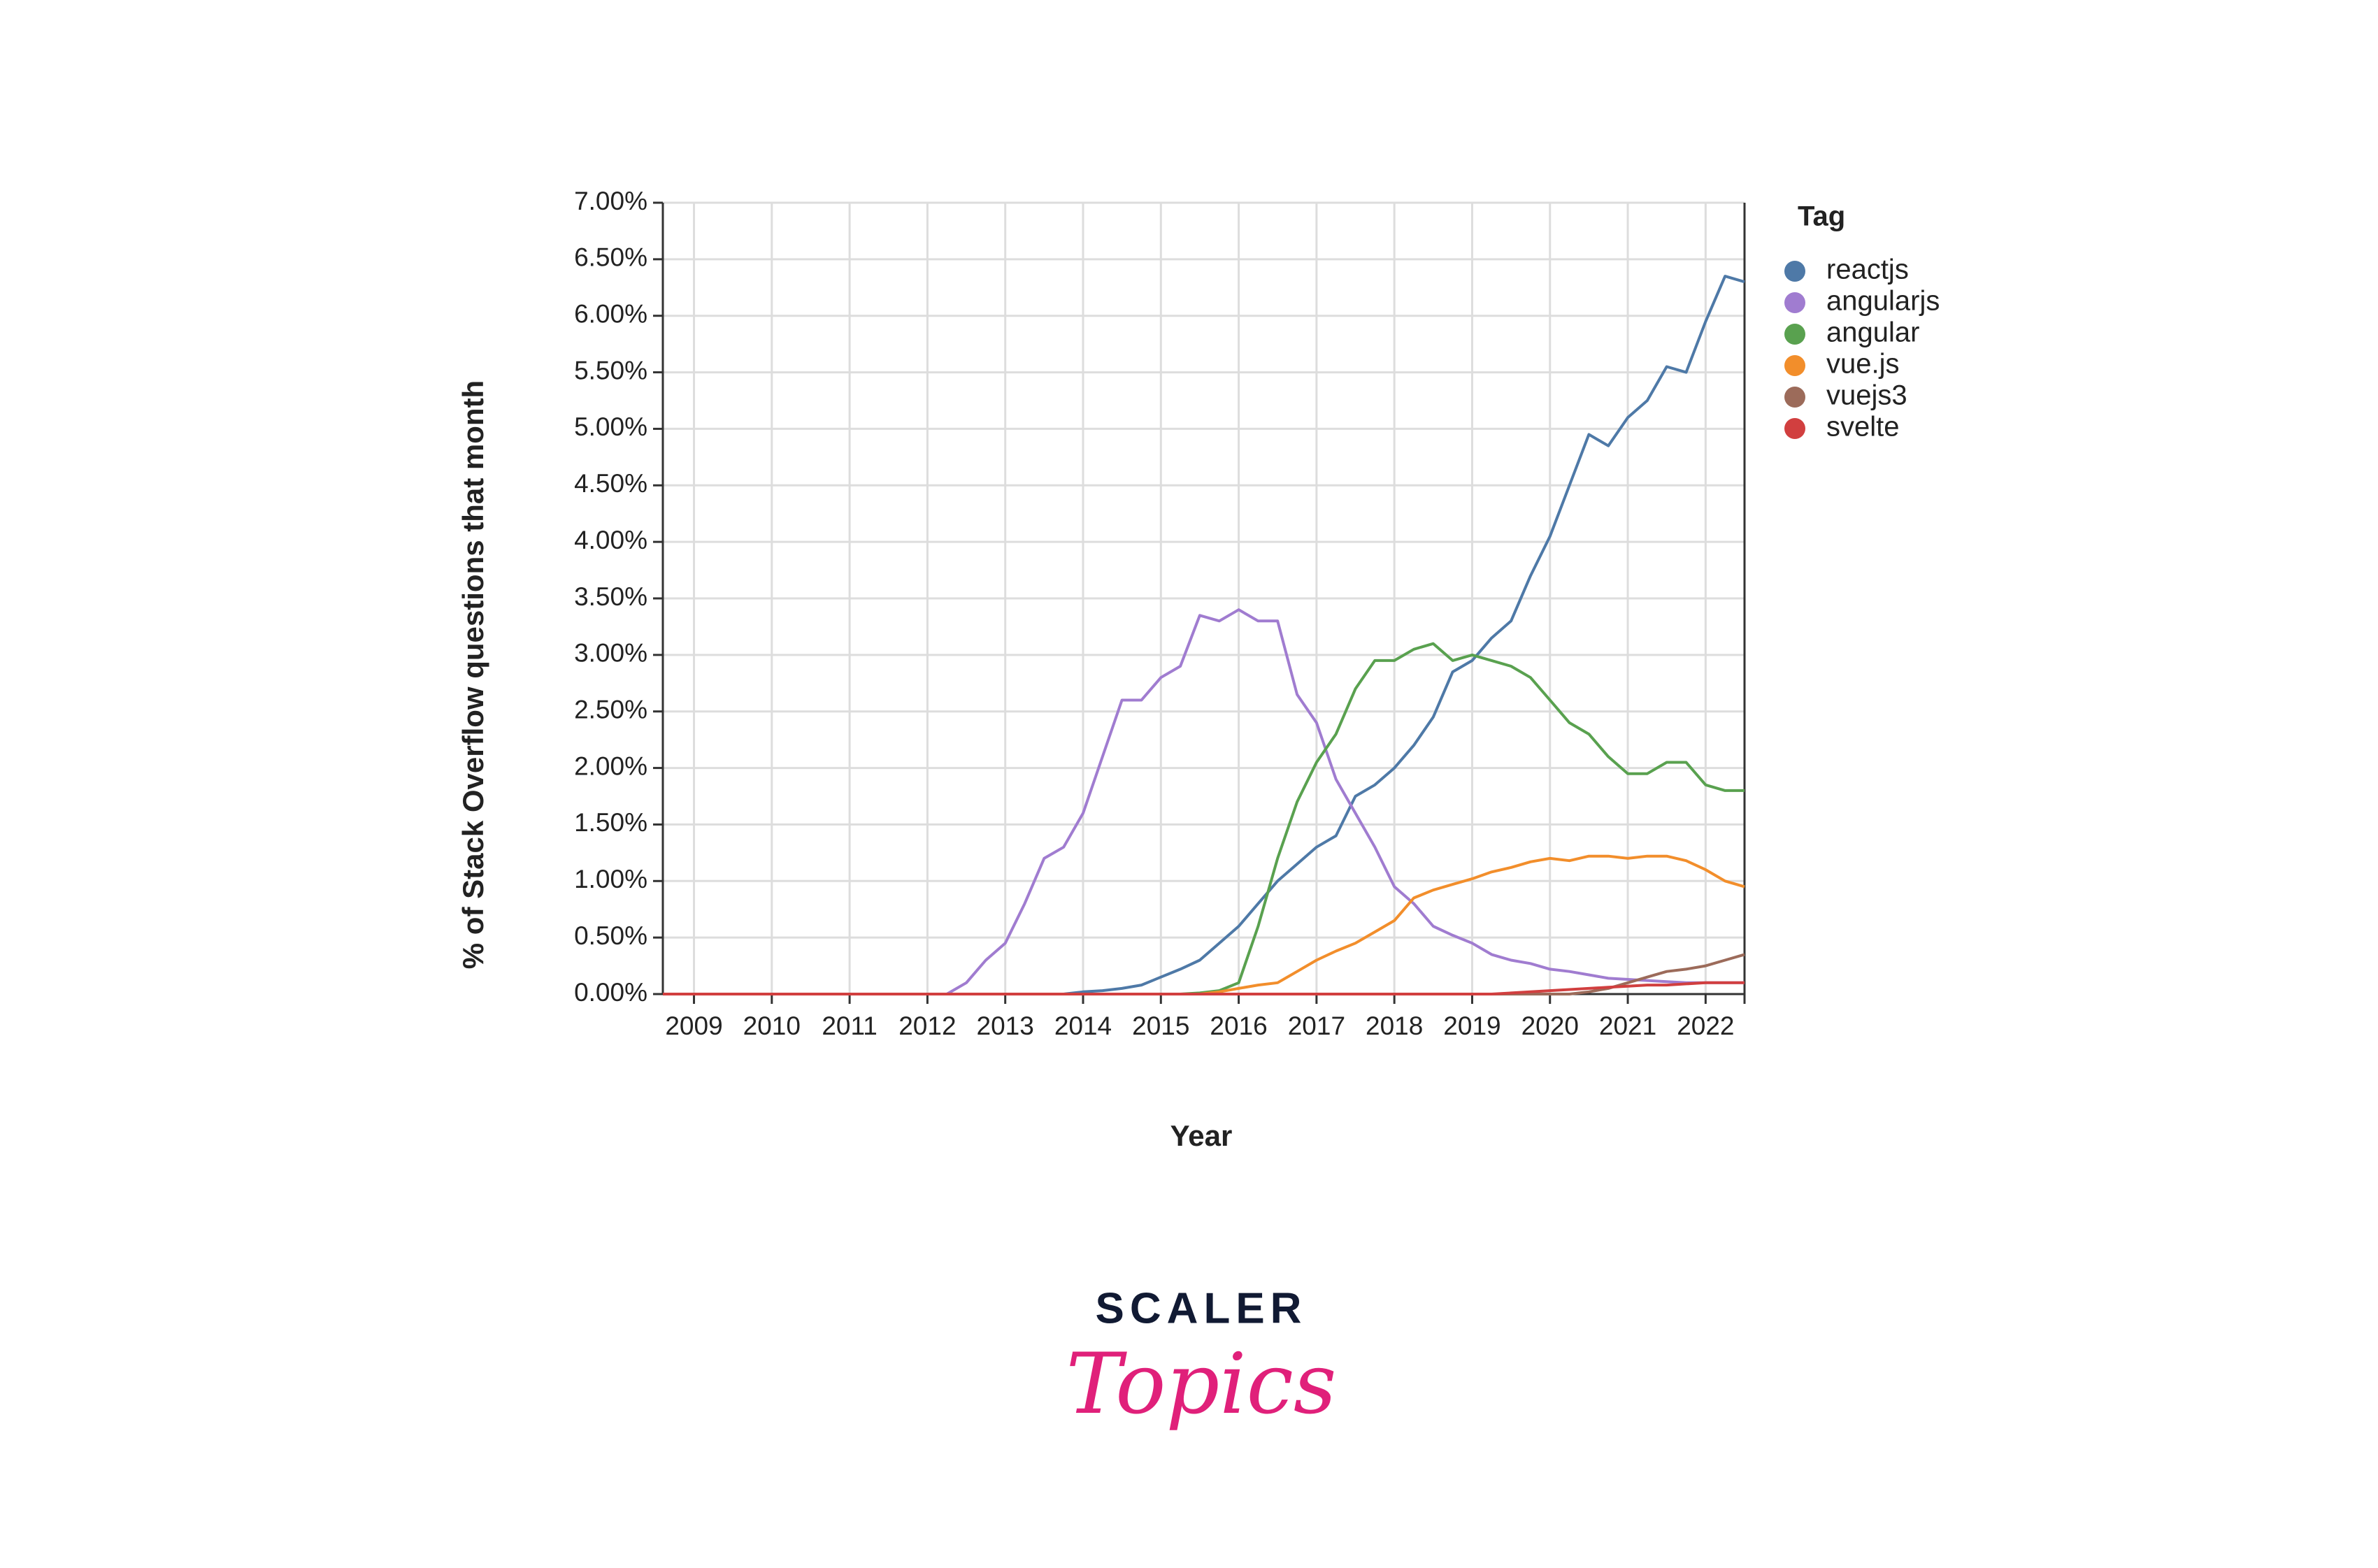 The height and width of the screenshot is (1568, 2378). What do you see at coordinates (1238, 1026) in the screenshot?
I see `x-tick-label: 2016` at bounding box center [1238, 1026].